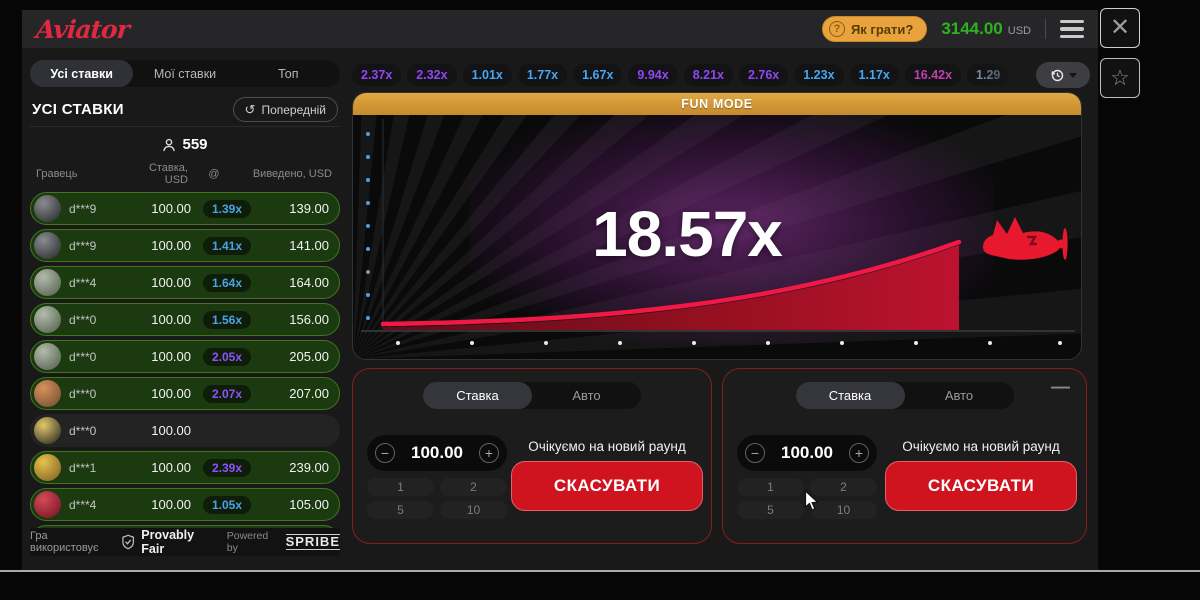 Image resolution: width=1200 pixels, height=600 pixels. Describe the element at coordinates (708, 75) in the screenshot. I see `history-multiplier: 8.21x` at that location.